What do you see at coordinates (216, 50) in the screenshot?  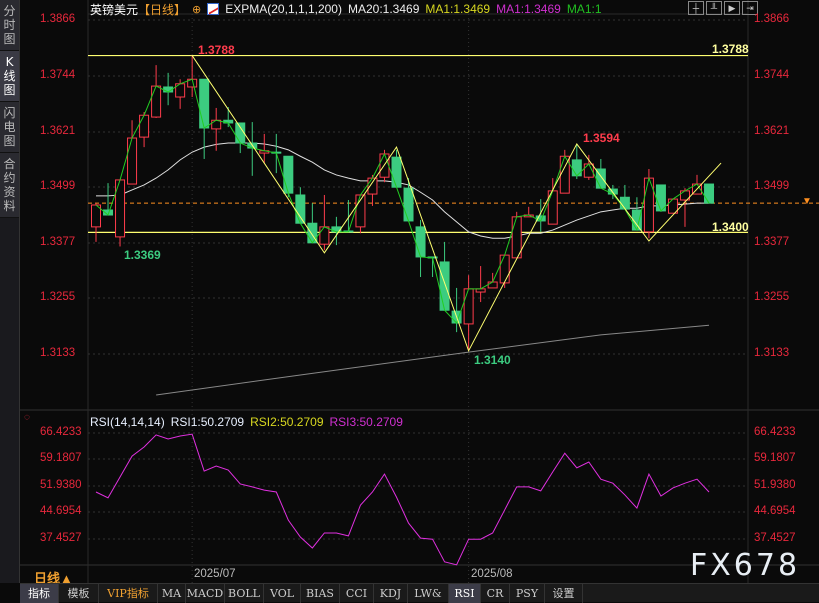 I see `high-label: 1.3788` at bounding box center [216, 50].